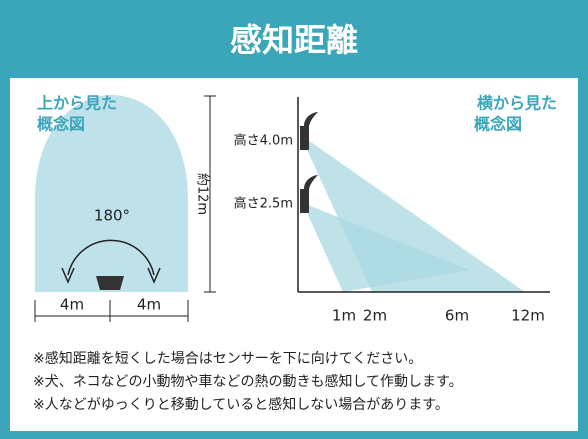 Image resolution: width=588 pixels, height=439 pixels. Describe the element at coordinates (528, 316) in the screenshot. I see `distance-label: 12m` at that location.